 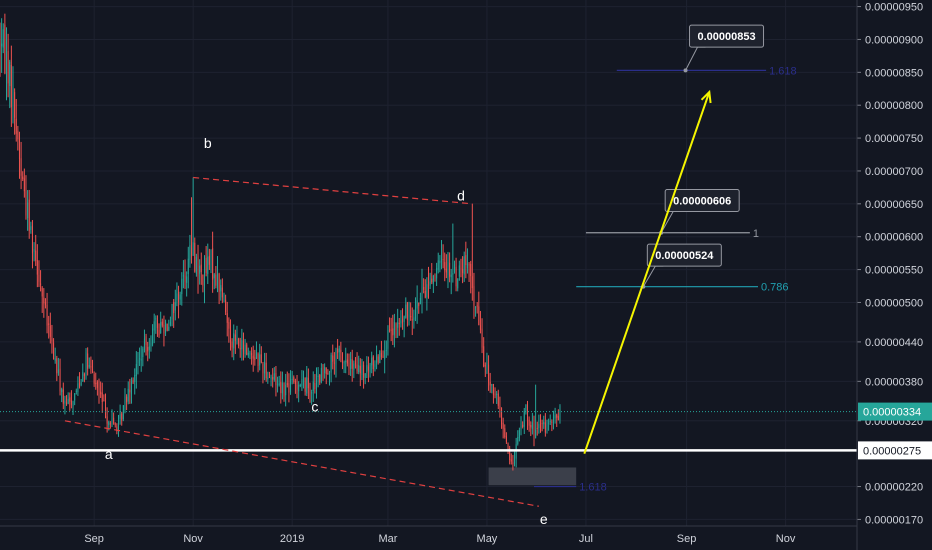 What do you see at coordinates (684, 255) in the screenshot?
I see `price-callout-box` at bounding box center [684, 255].